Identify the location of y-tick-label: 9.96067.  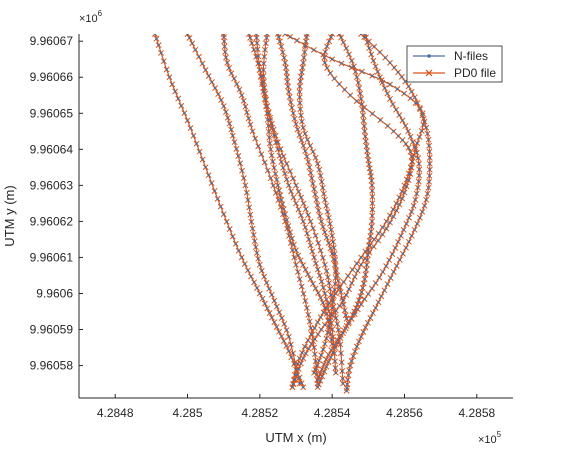
(52, 41).